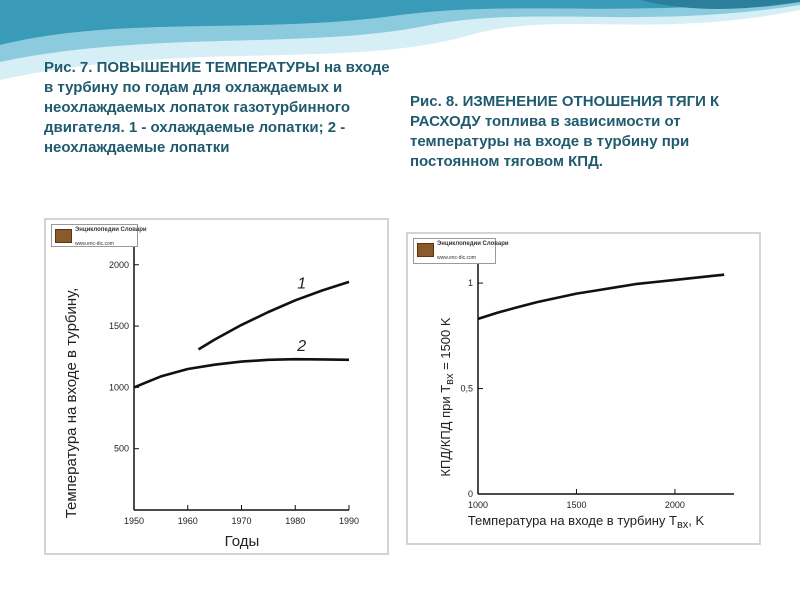 Image resolution: width=800 pixels, height=600 pixels. Describe the element at coordinates (683, 525) in the screenshot. I see `x-axis-label-sub: вх` at that location.